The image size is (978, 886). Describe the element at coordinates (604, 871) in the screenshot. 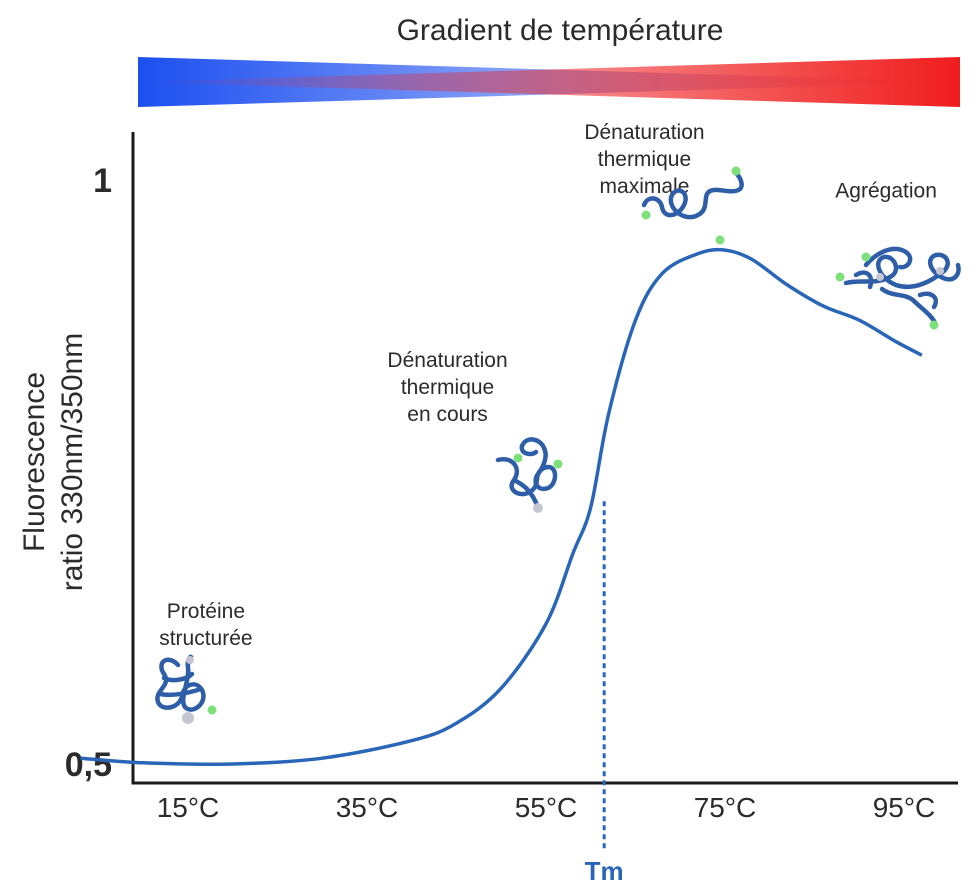

I see `tm-label: Tm` at that location.